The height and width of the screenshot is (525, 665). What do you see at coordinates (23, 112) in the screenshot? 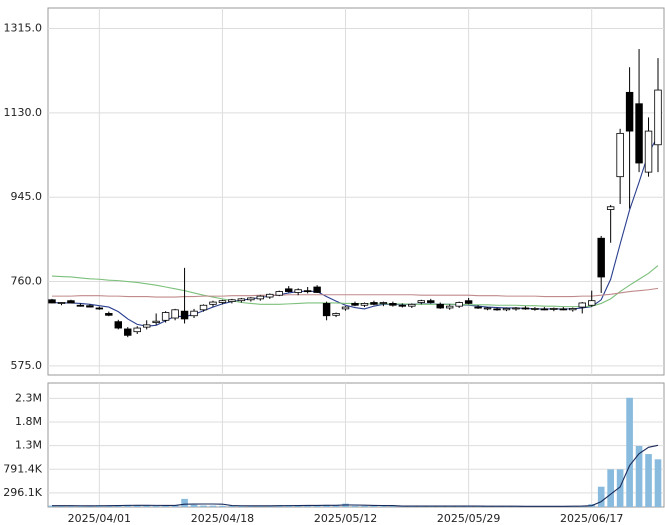
I see `y-tick-label: 1130.0` at bounding box center [23, 112].